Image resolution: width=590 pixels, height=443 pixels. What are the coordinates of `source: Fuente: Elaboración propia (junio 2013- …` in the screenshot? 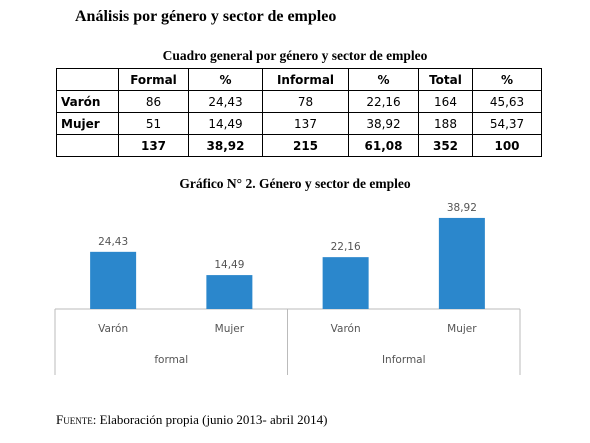 It's located at (192, 419).